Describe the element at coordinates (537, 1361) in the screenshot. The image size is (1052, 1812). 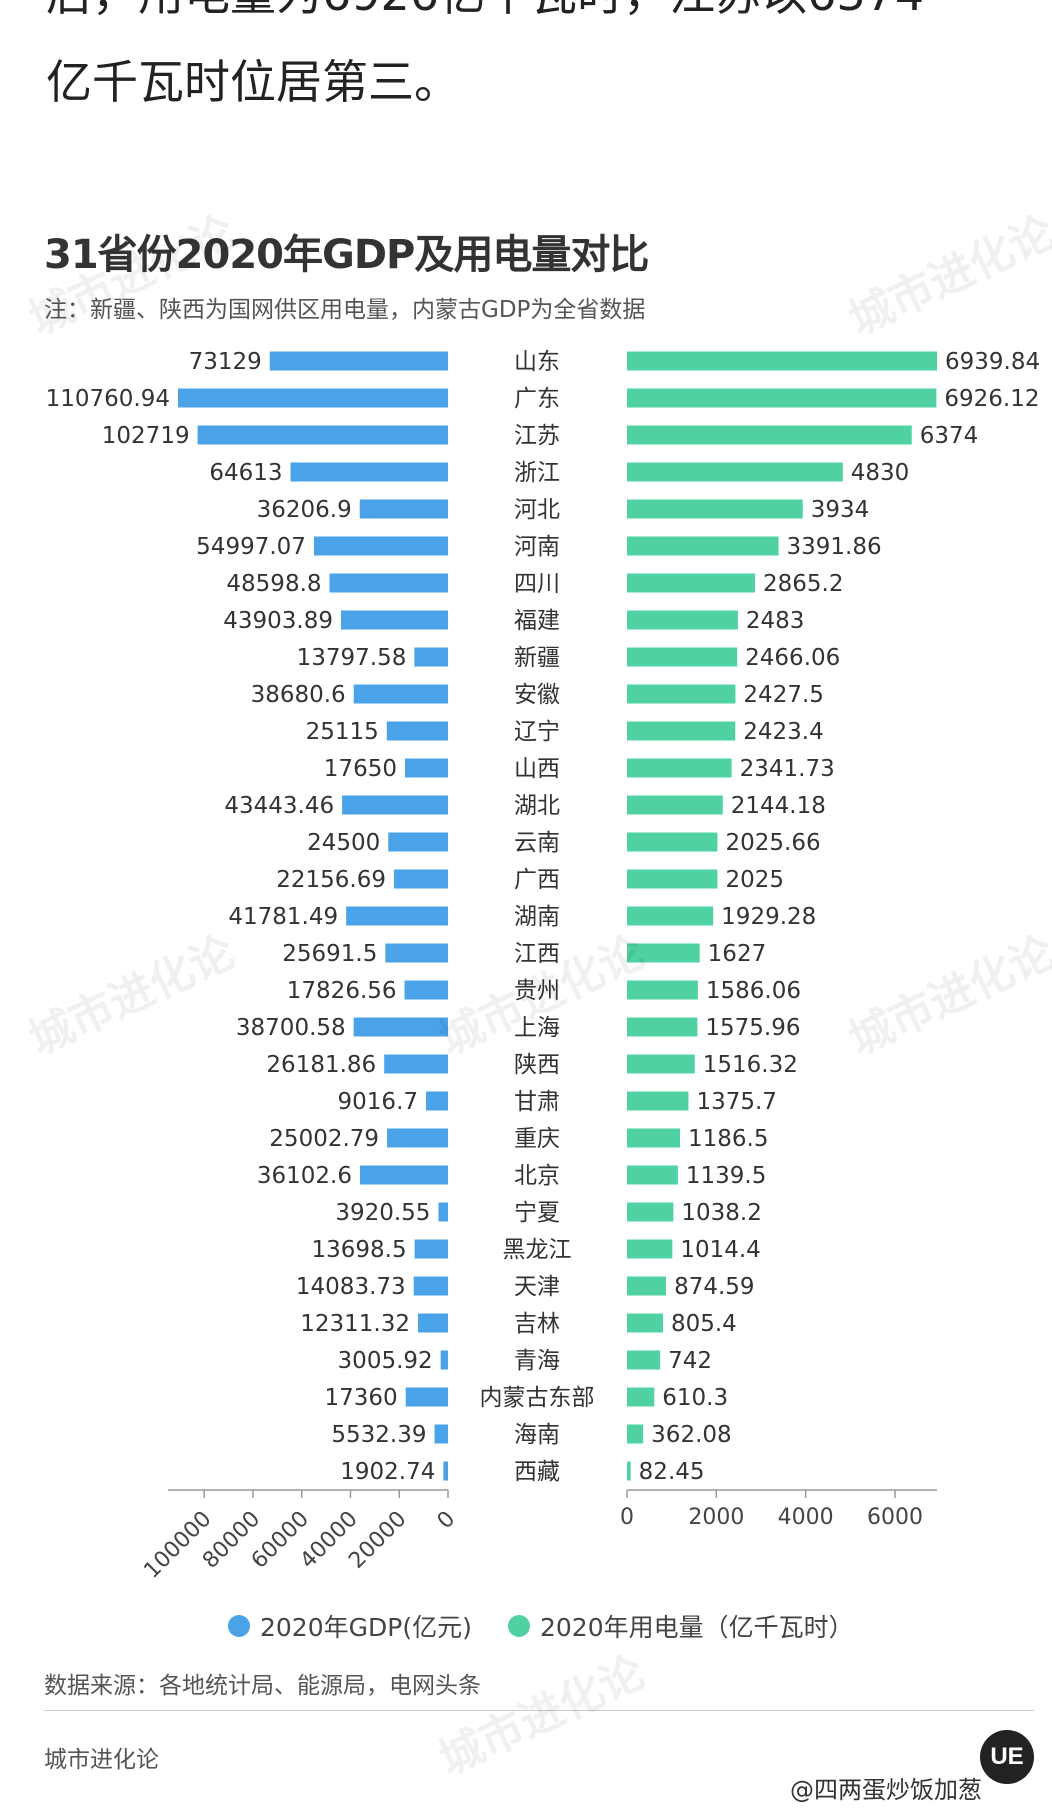
I see `category-label: 青海` at that location.